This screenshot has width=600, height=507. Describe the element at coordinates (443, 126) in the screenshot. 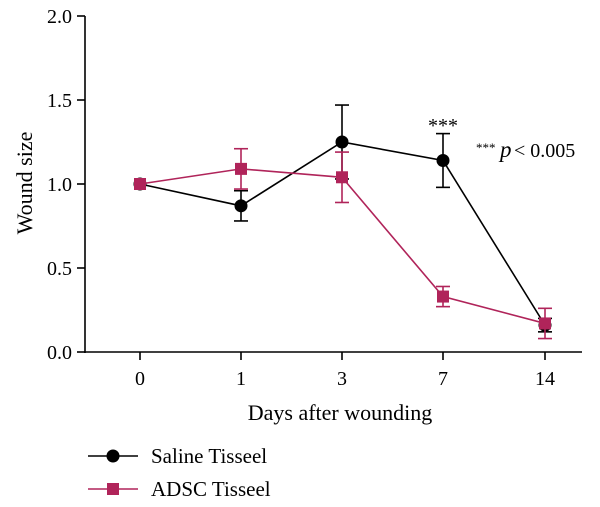

I see `significance-marker: ***` at that location.